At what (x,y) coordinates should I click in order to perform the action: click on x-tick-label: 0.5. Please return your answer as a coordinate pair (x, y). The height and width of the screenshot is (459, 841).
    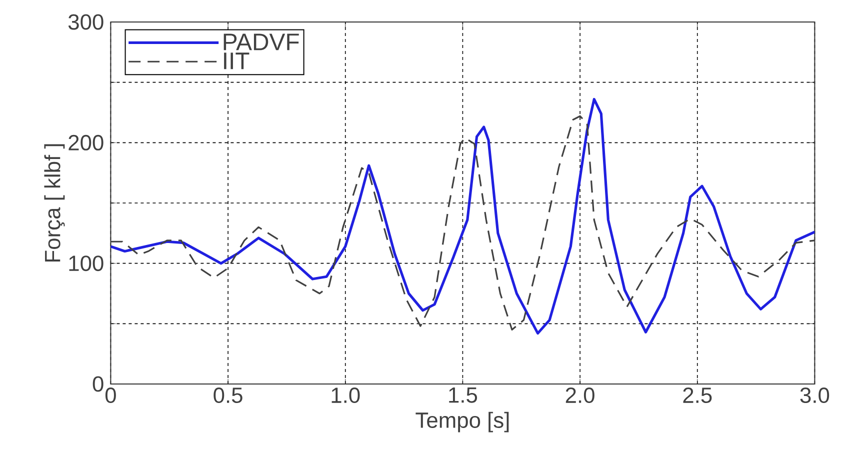
    Looking at the image, I should click on (228, 396).